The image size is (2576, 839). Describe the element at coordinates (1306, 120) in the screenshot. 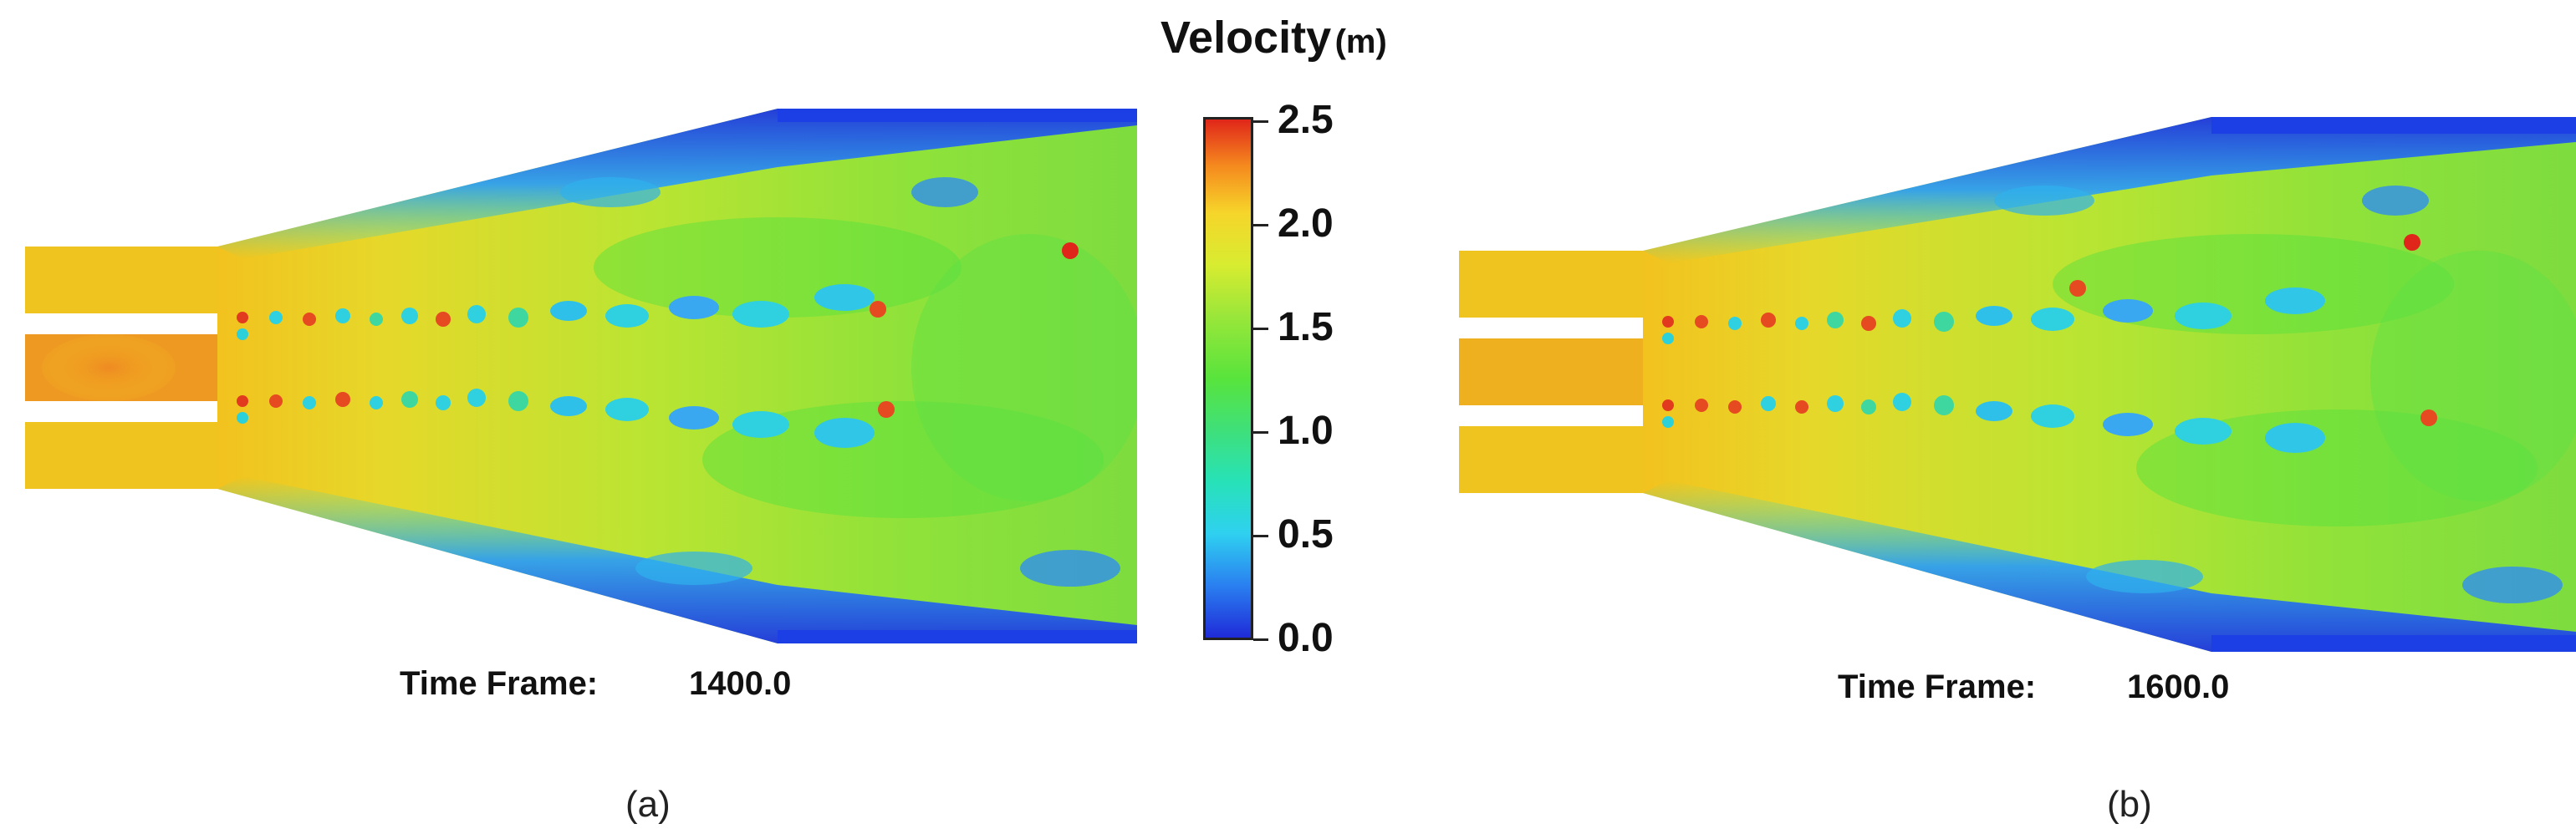

I see `colorbar-tick-label: 2.5` at that location.